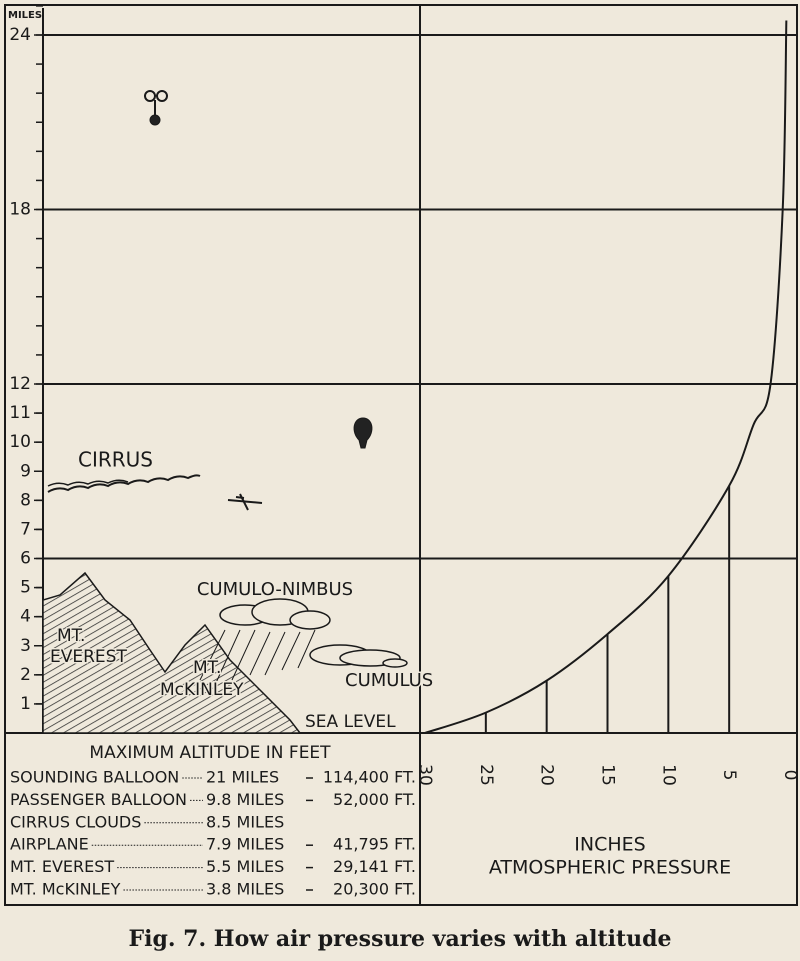 The width and height of the screenshot is (800, 961). I want to click on y-tick-label: 5, so click(25, 588).